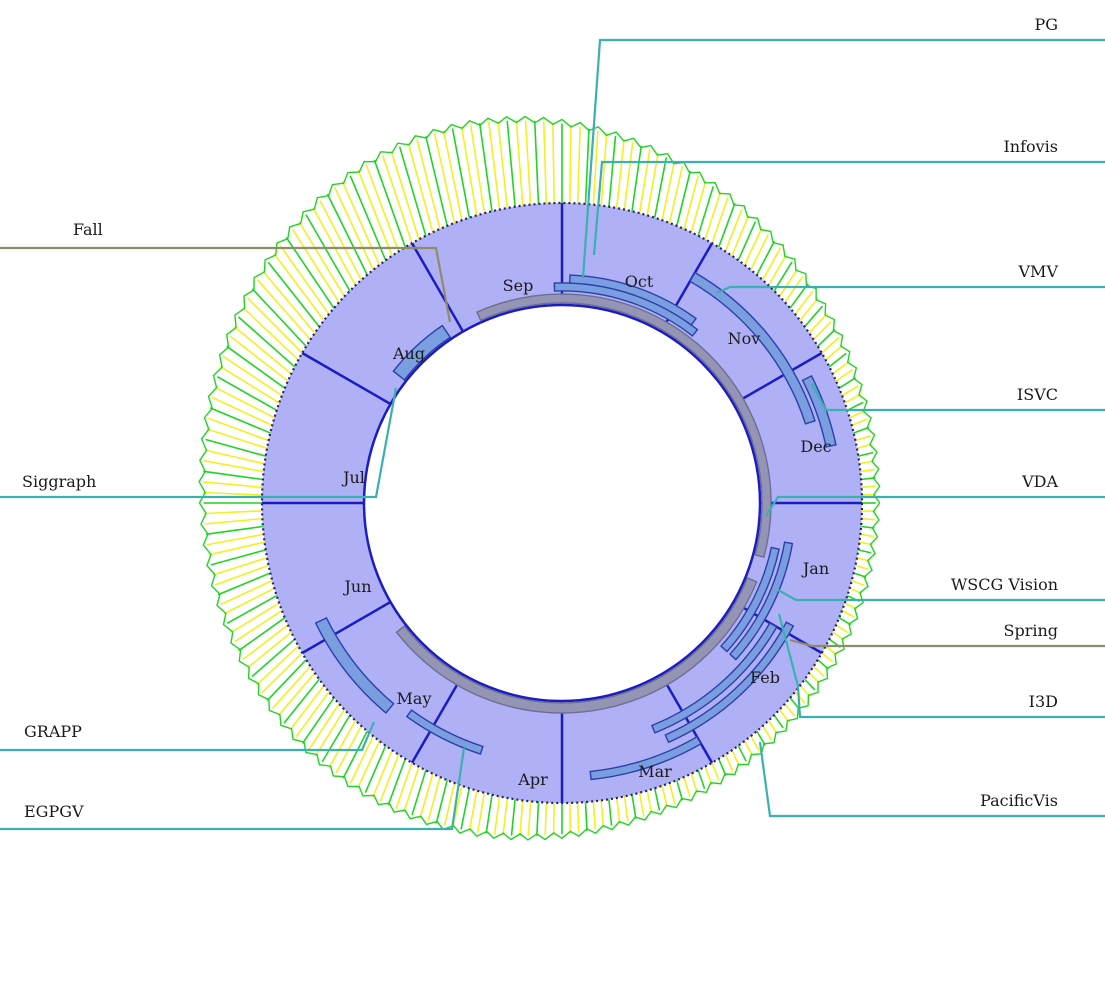  I want to click on month-label-jan: Jan, so click(815, 568).